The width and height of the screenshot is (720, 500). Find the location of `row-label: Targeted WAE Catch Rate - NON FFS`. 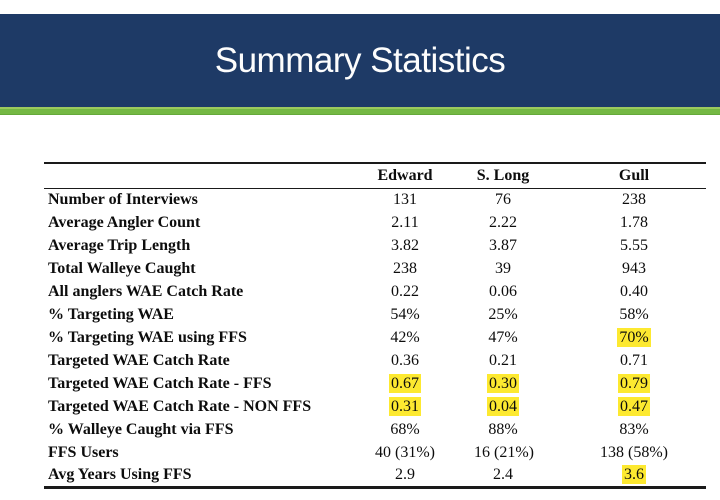

row-label: Targeted WAE Catch Rate - NON FFS is located at coordinates (180, 406).